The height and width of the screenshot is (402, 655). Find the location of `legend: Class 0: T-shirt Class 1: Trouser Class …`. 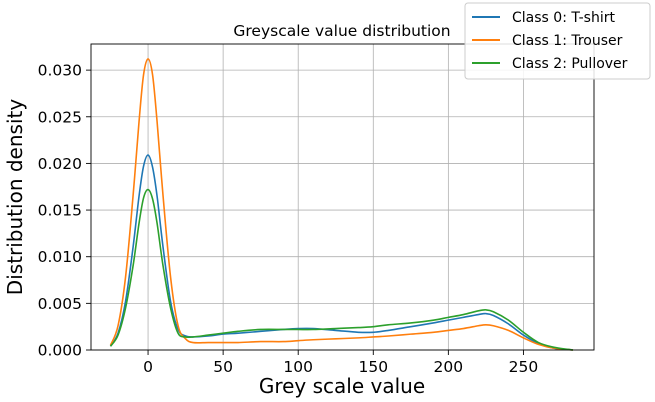

legend: Class 0: T-shirt Class 1: Trouser Class … is located at coordinates (557, 41).